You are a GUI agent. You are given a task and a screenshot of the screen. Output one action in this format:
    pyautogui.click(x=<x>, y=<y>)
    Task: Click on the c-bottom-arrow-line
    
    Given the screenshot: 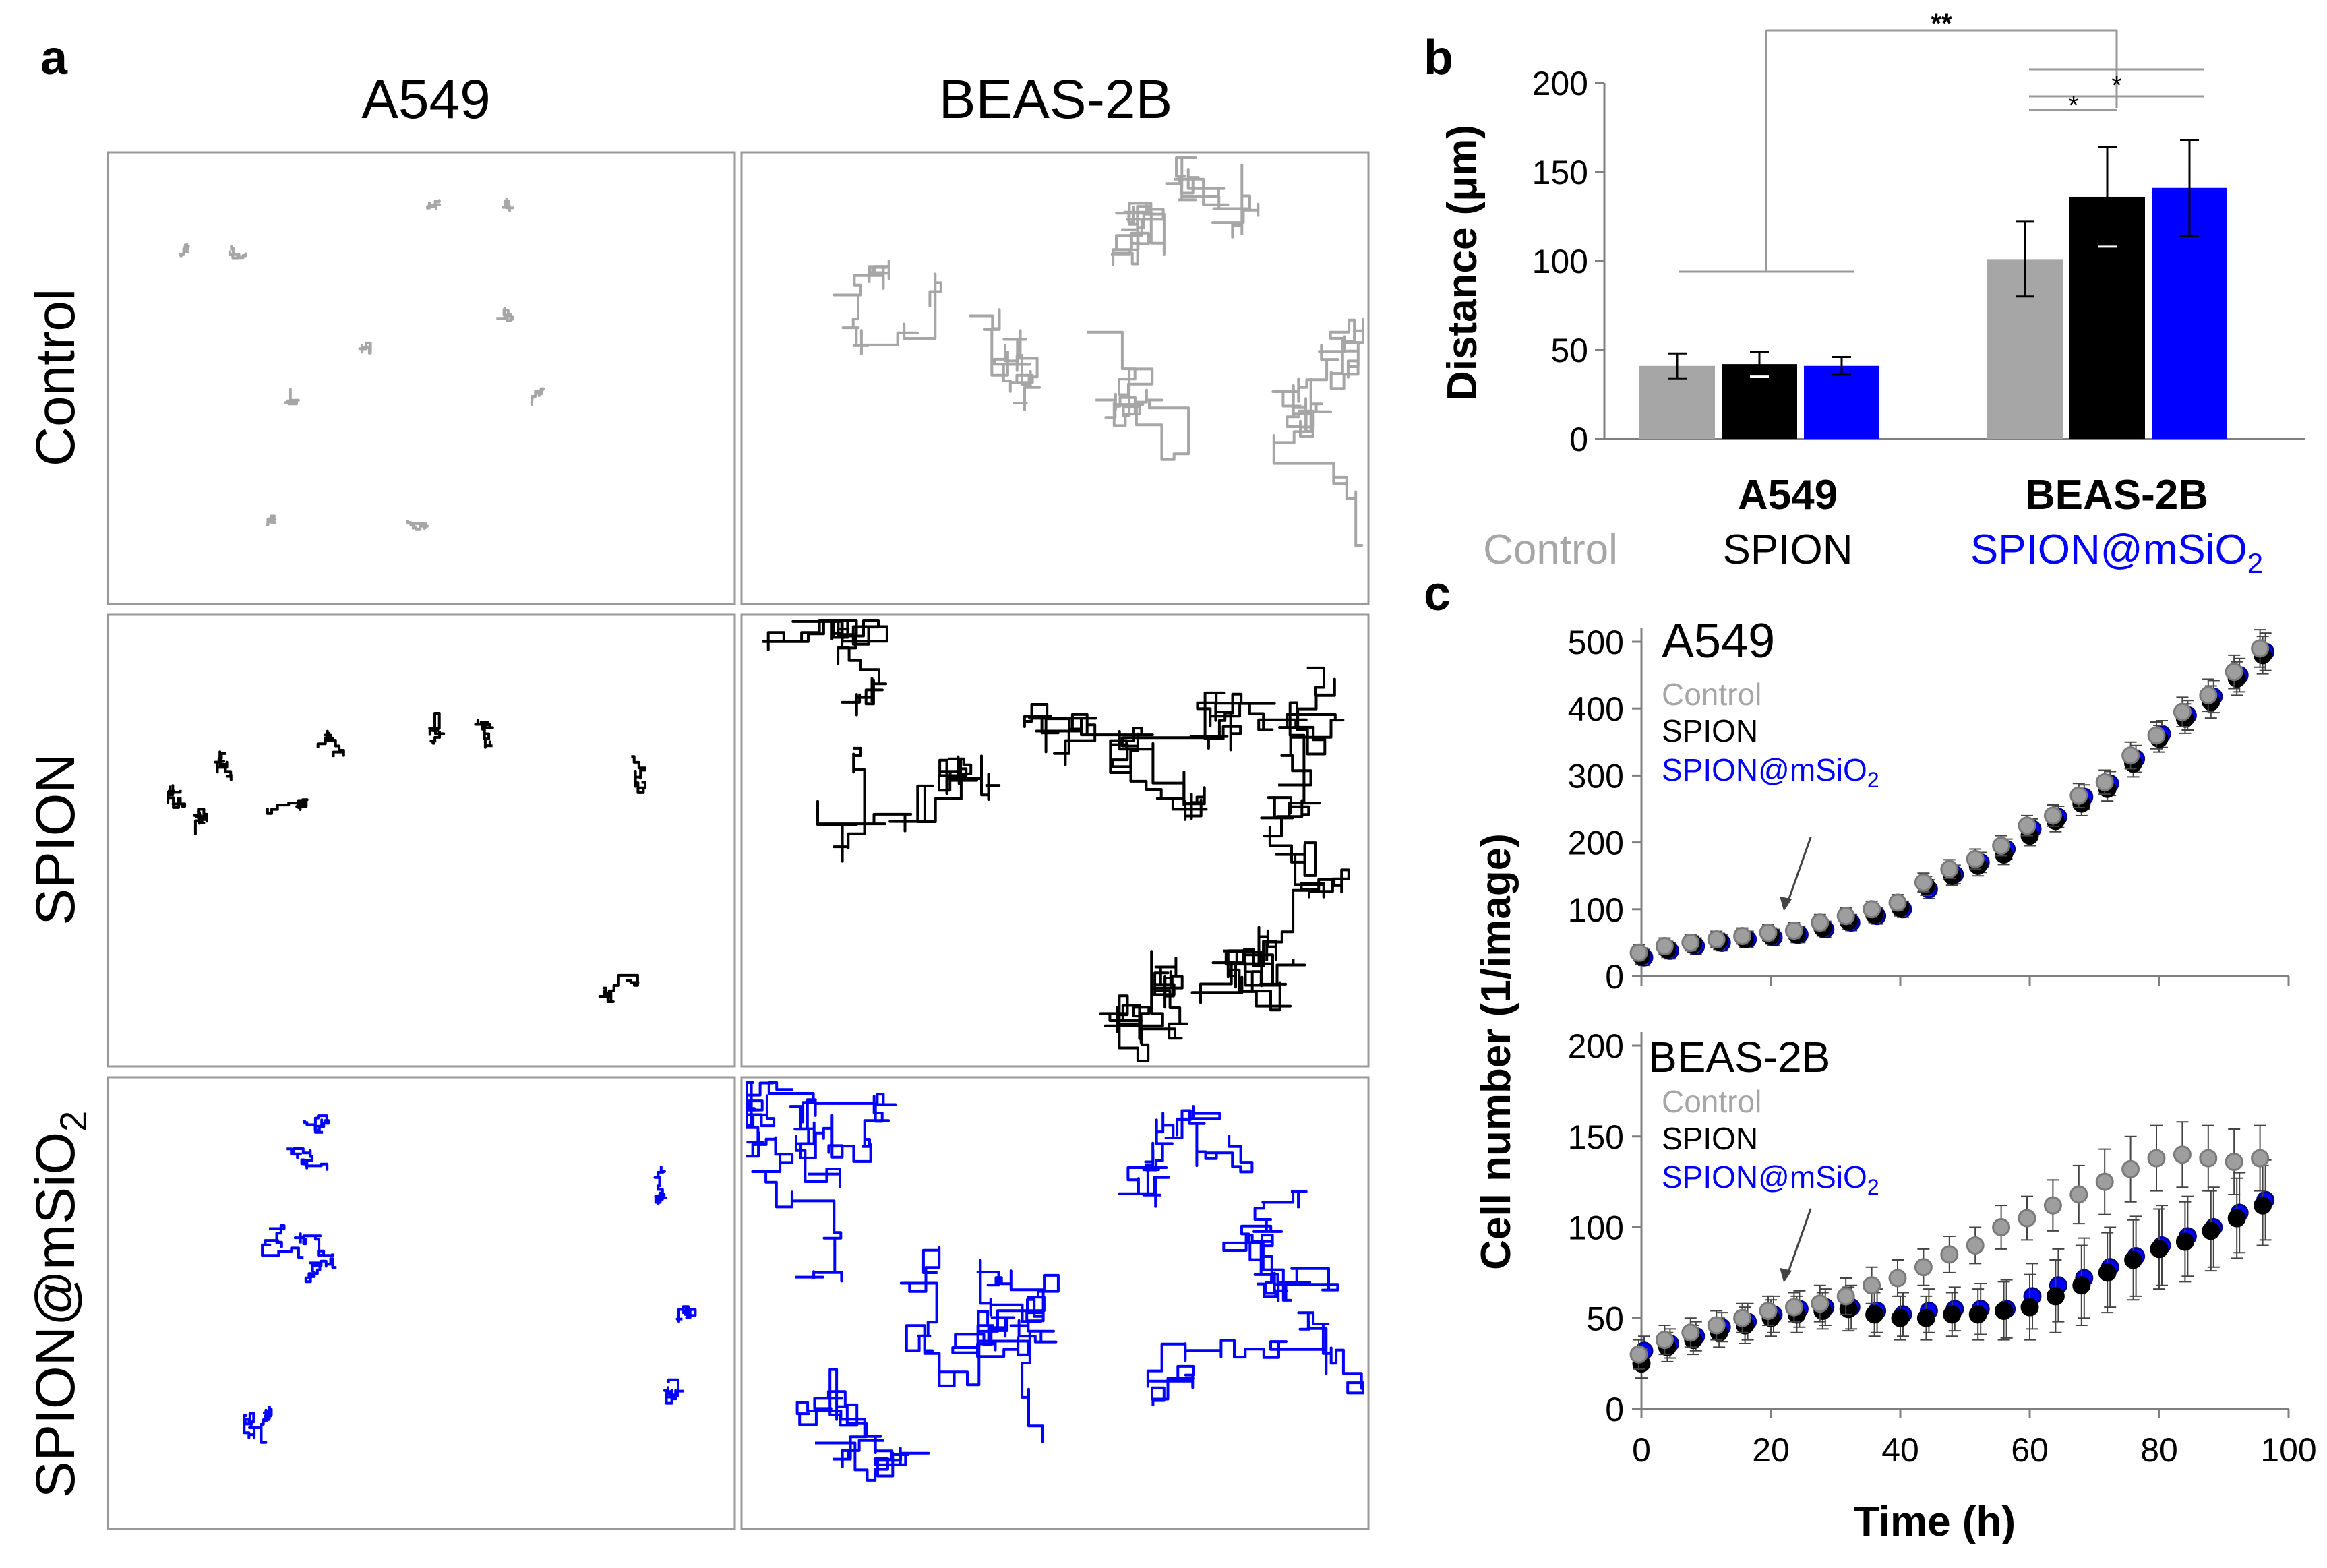 What is the action you would take?
    pyautogui.click(x=1798, y=1243)
    